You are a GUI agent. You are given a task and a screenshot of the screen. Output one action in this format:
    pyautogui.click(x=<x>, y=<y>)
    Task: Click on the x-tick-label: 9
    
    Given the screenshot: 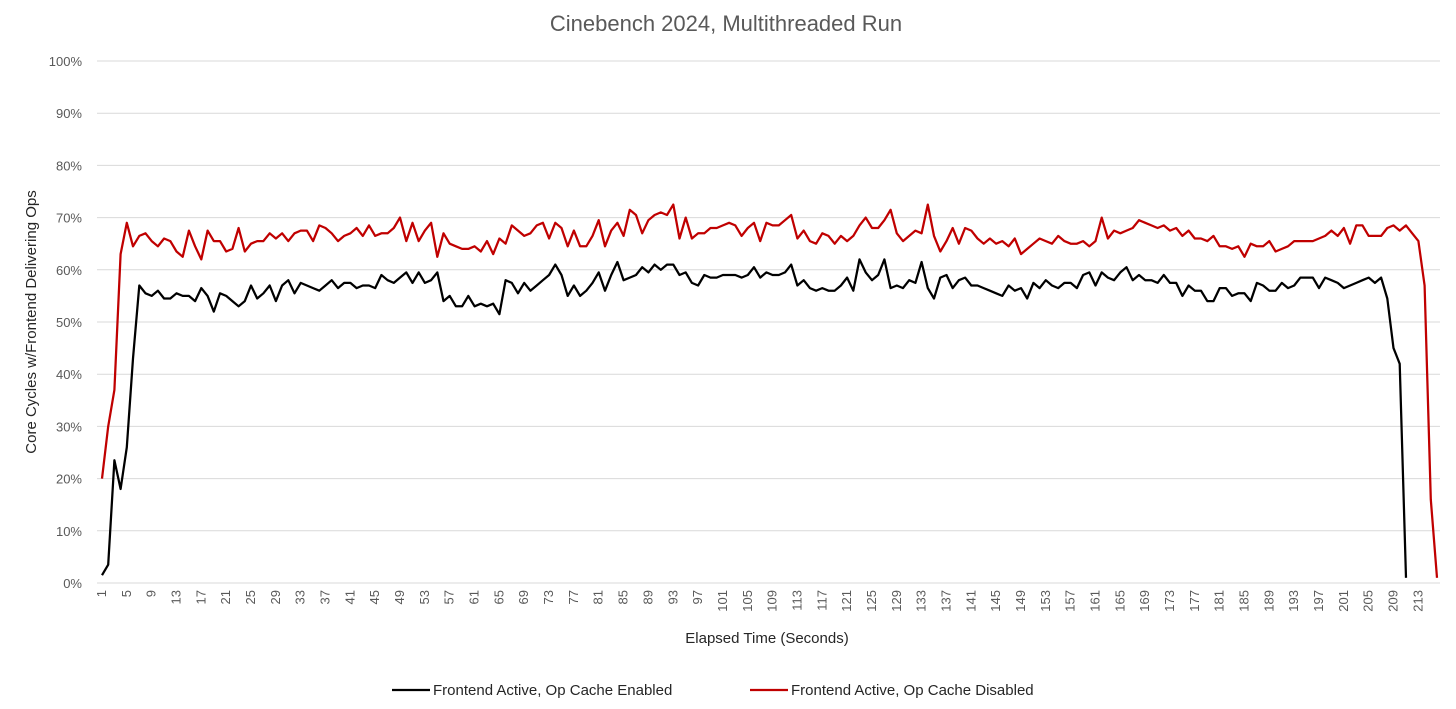 What is the action you would take?
    pyautogui.click(x=151, y=593)
    